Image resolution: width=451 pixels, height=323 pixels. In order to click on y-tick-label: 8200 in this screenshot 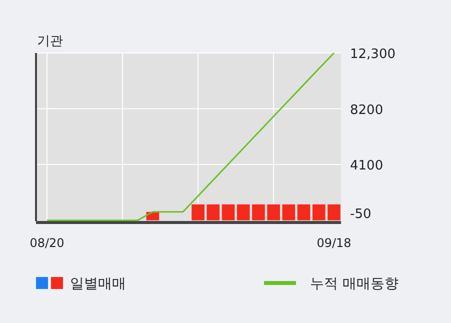, I will do `click(367, 110)`.